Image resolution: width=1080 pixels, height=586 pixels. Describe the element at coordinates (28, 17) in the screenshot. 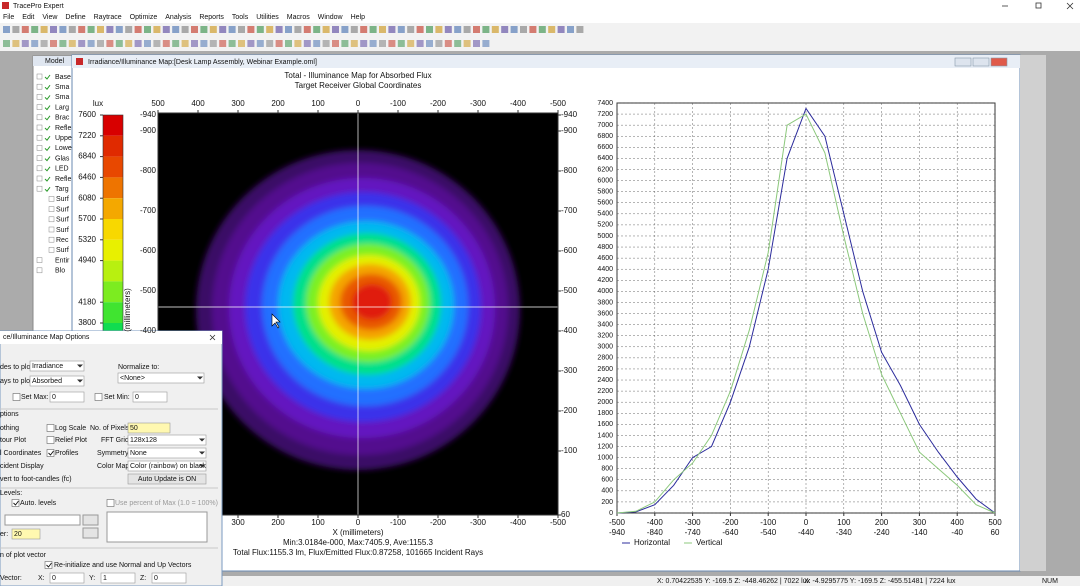

I see `menu-item: Edit` at that location.